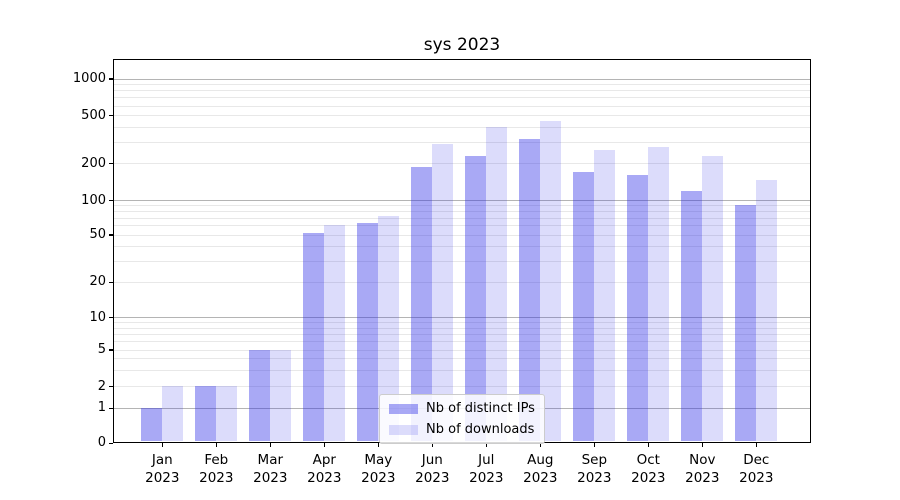 The image size is (900, 500). I want to click on x-tick-label: Oct 2023, so click(648, 469).